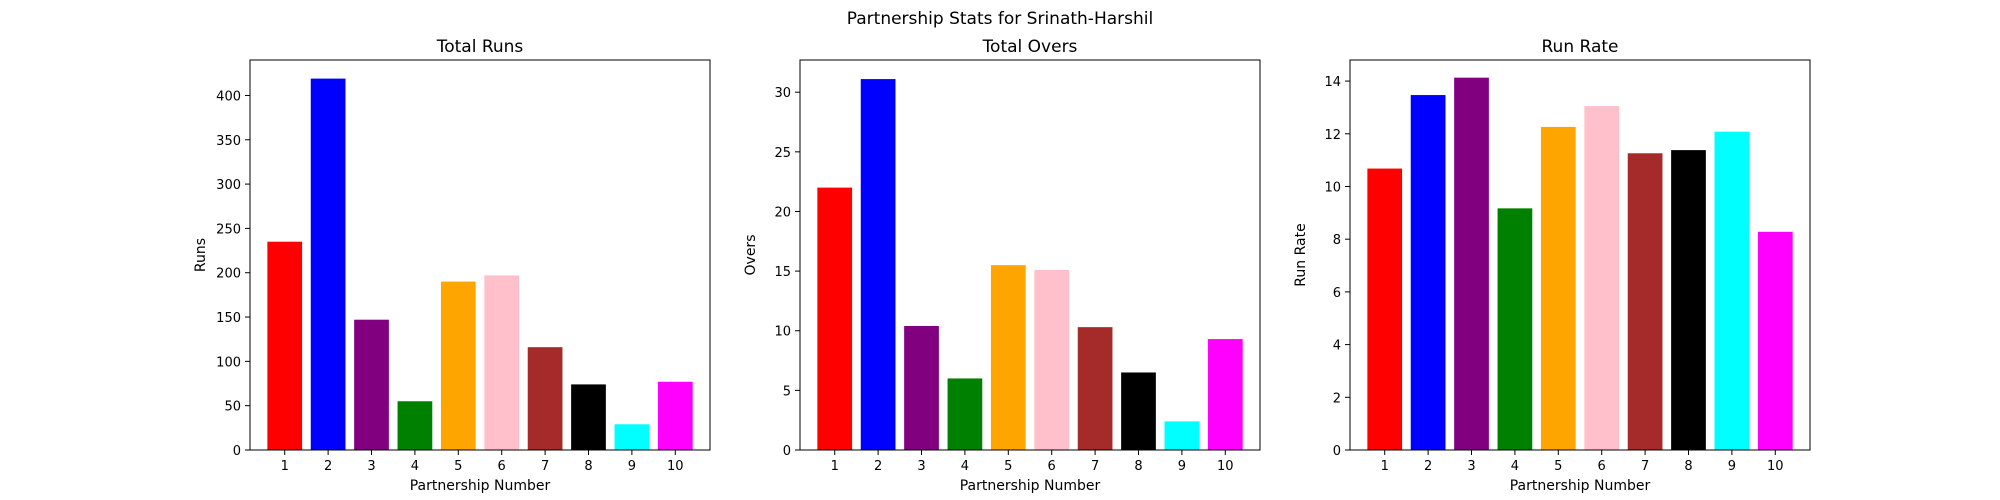 The height and width of the screenshot is (500, 2000). What do you see at coordinates (1008, 466) in the screenshot?
I see `total-overs-x-tick-label: 5` at bounding box center [1008, 466].